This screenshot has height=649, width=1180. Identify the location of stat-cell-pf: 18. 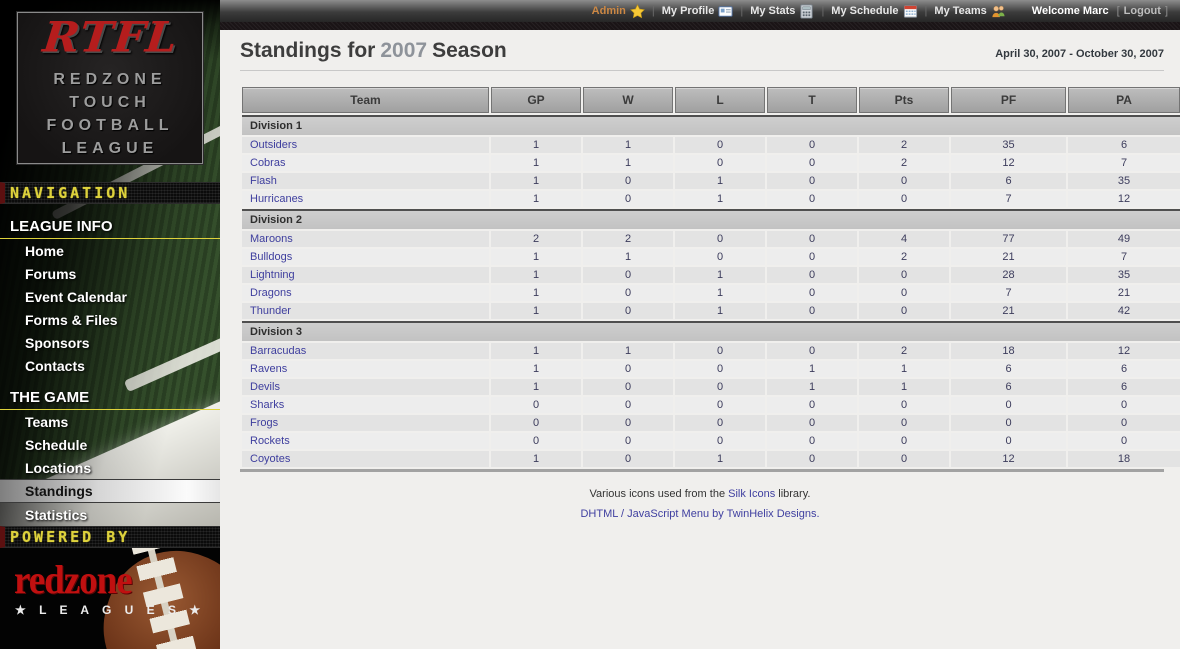
(1008, 351).